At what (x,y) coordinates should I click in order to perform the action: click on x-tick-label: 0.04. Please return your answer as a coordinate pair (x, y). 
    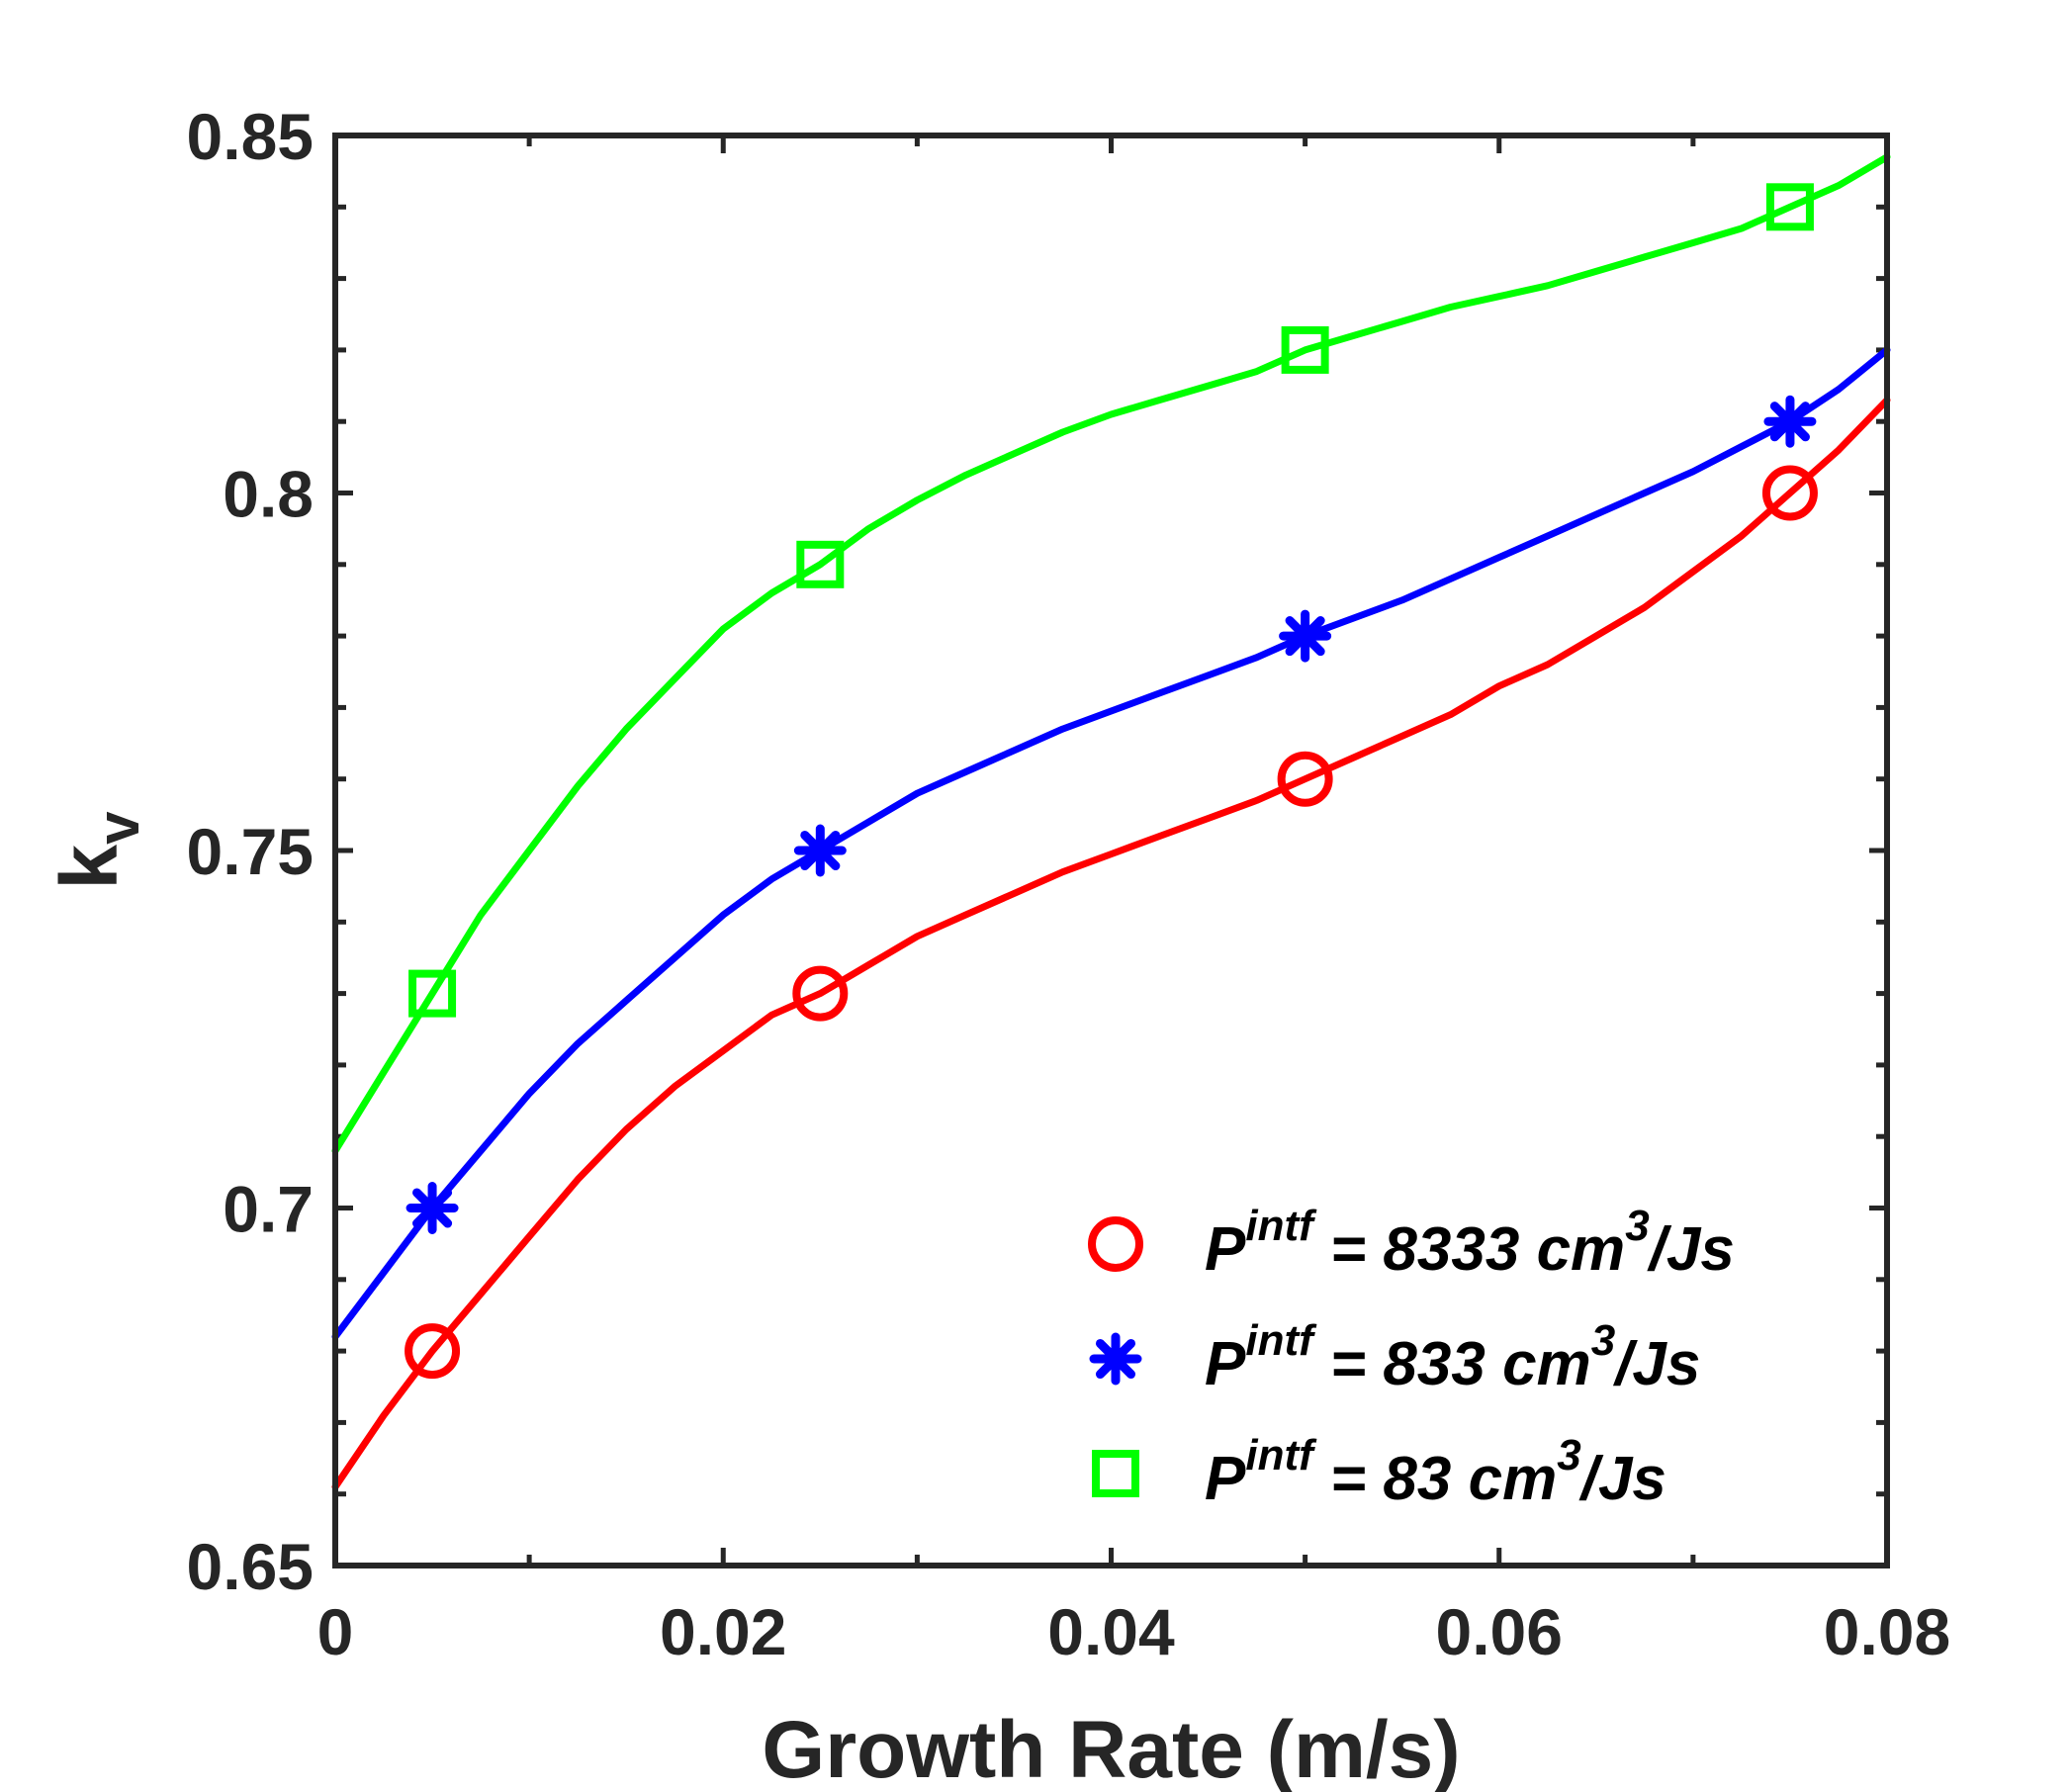
    Looking at the image, I should click on (1111, 1631).